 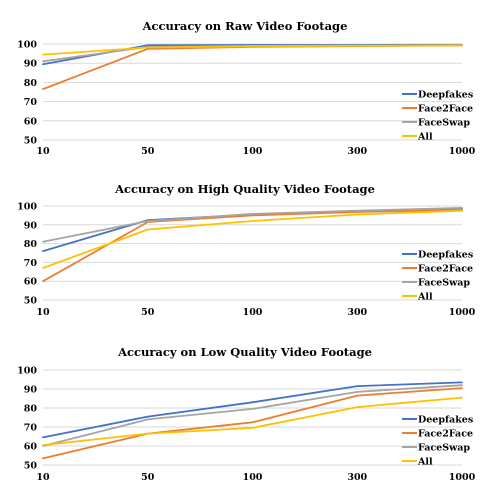 I want to click on series-line-deepfakes, so click(x=252, y=410).